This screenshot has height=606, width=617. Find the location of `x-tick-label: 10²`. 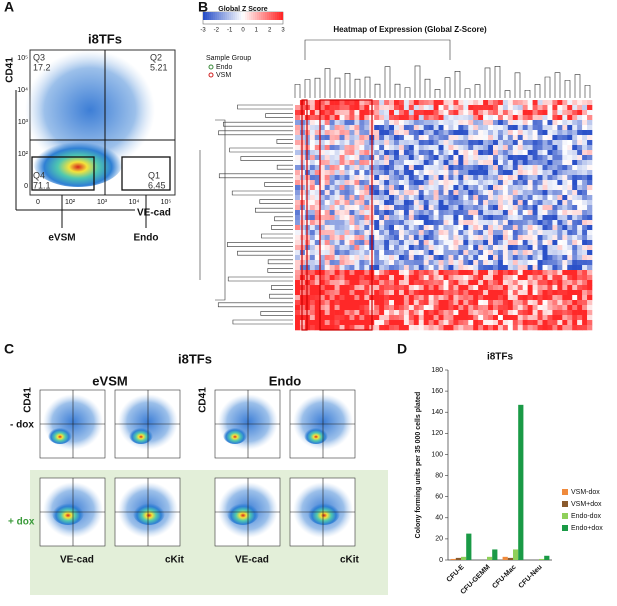

x-tick-label: 10² is located at coordinates (70, 202).